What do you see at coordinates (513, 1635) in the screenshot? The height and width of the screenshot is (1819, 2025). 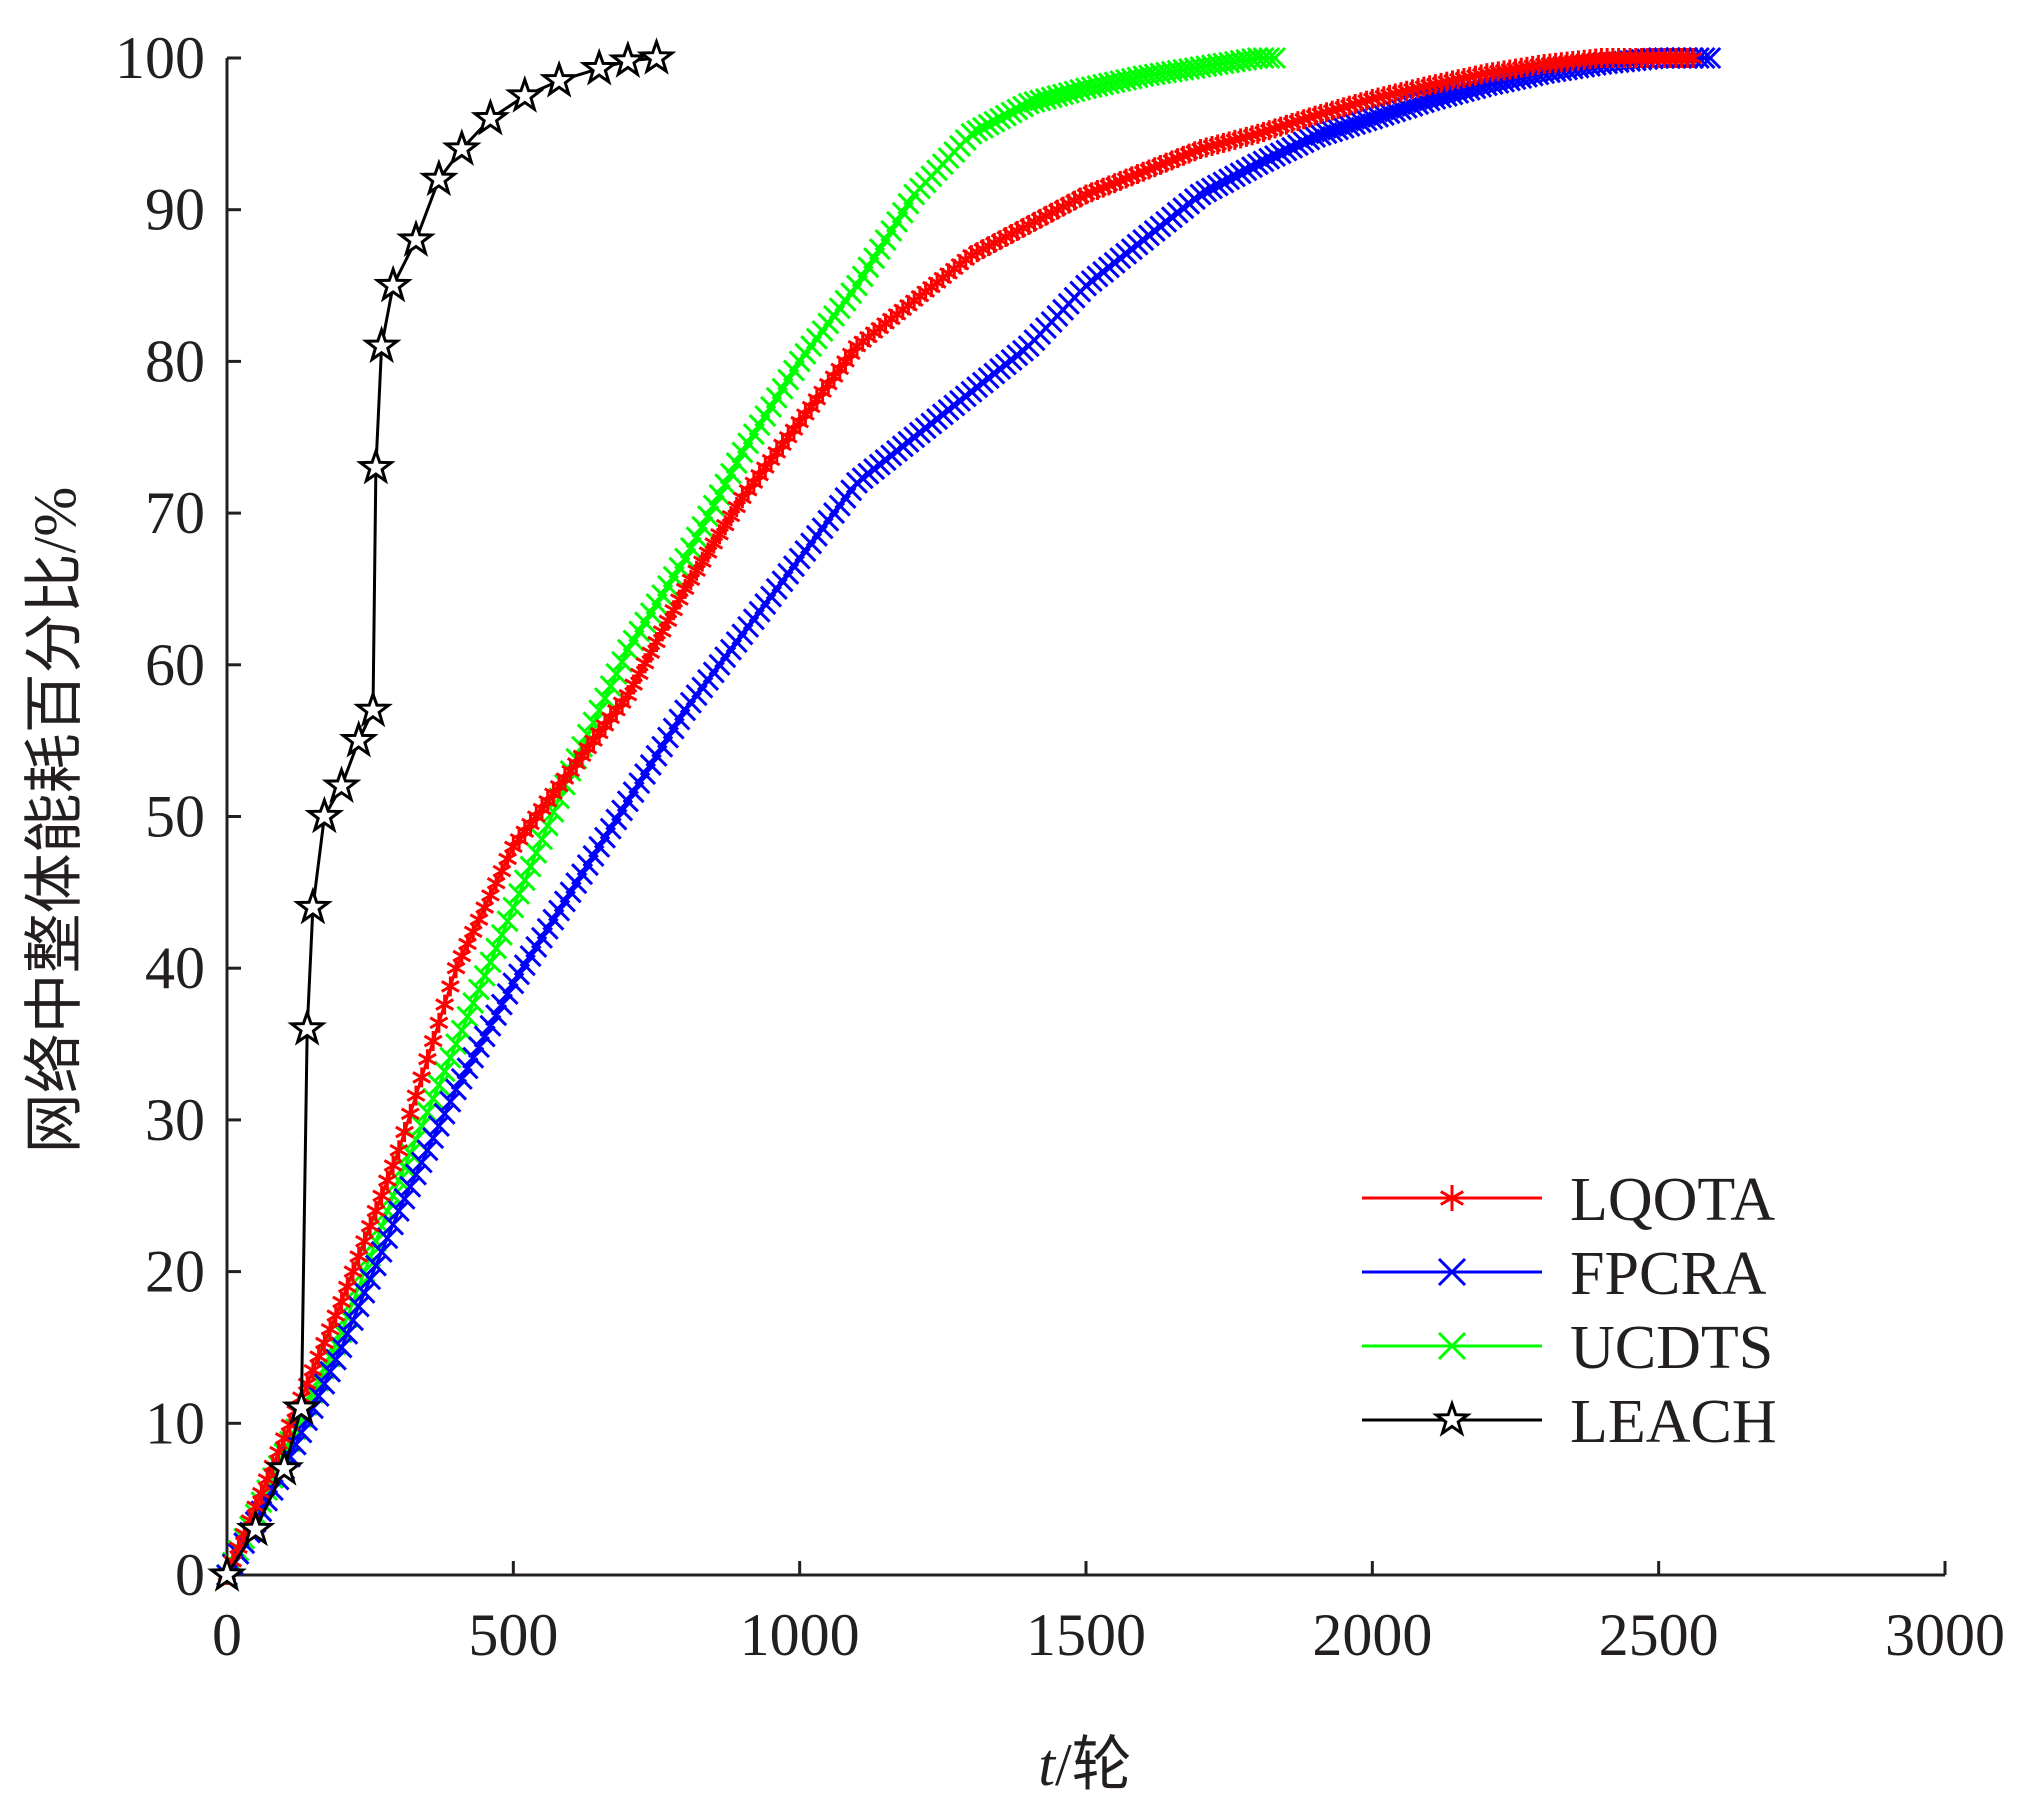 I see `x-tick-label: 500` at bounding box center [513, 1635].